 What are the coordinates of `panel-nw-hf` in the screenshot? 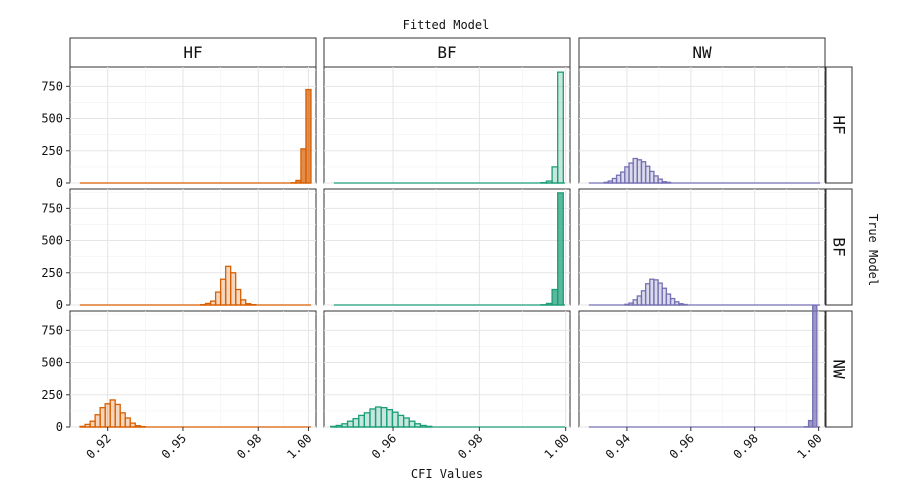 It's located at (193, 369).